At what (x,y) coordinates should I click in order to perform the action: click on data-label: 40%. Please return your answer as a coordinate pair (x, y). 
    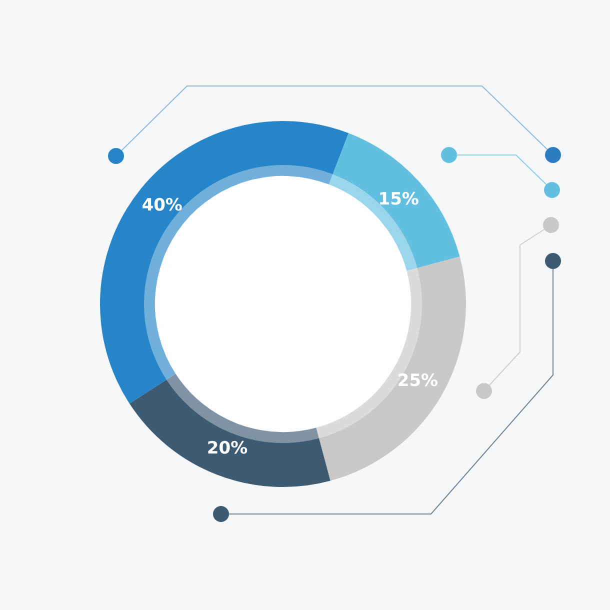
    Looking at the image, I should click on (162, 206).